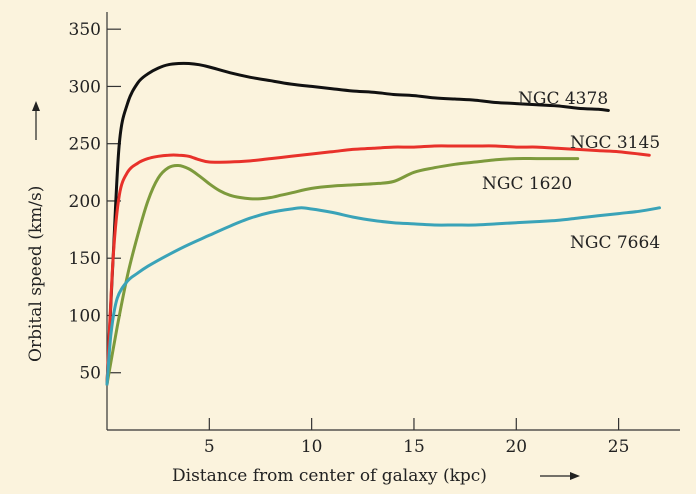 This screenshot has height=494, width=696. Describe the element at coordinates (85, 145) in the screenshot. I see `y-tick-label: 250` at that location.